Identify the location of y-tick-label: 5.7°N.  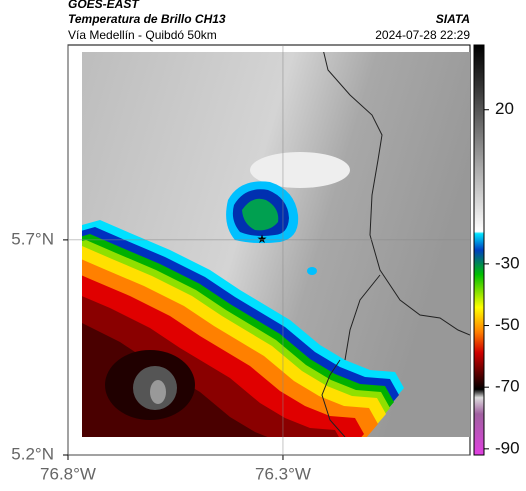
(32, 238).